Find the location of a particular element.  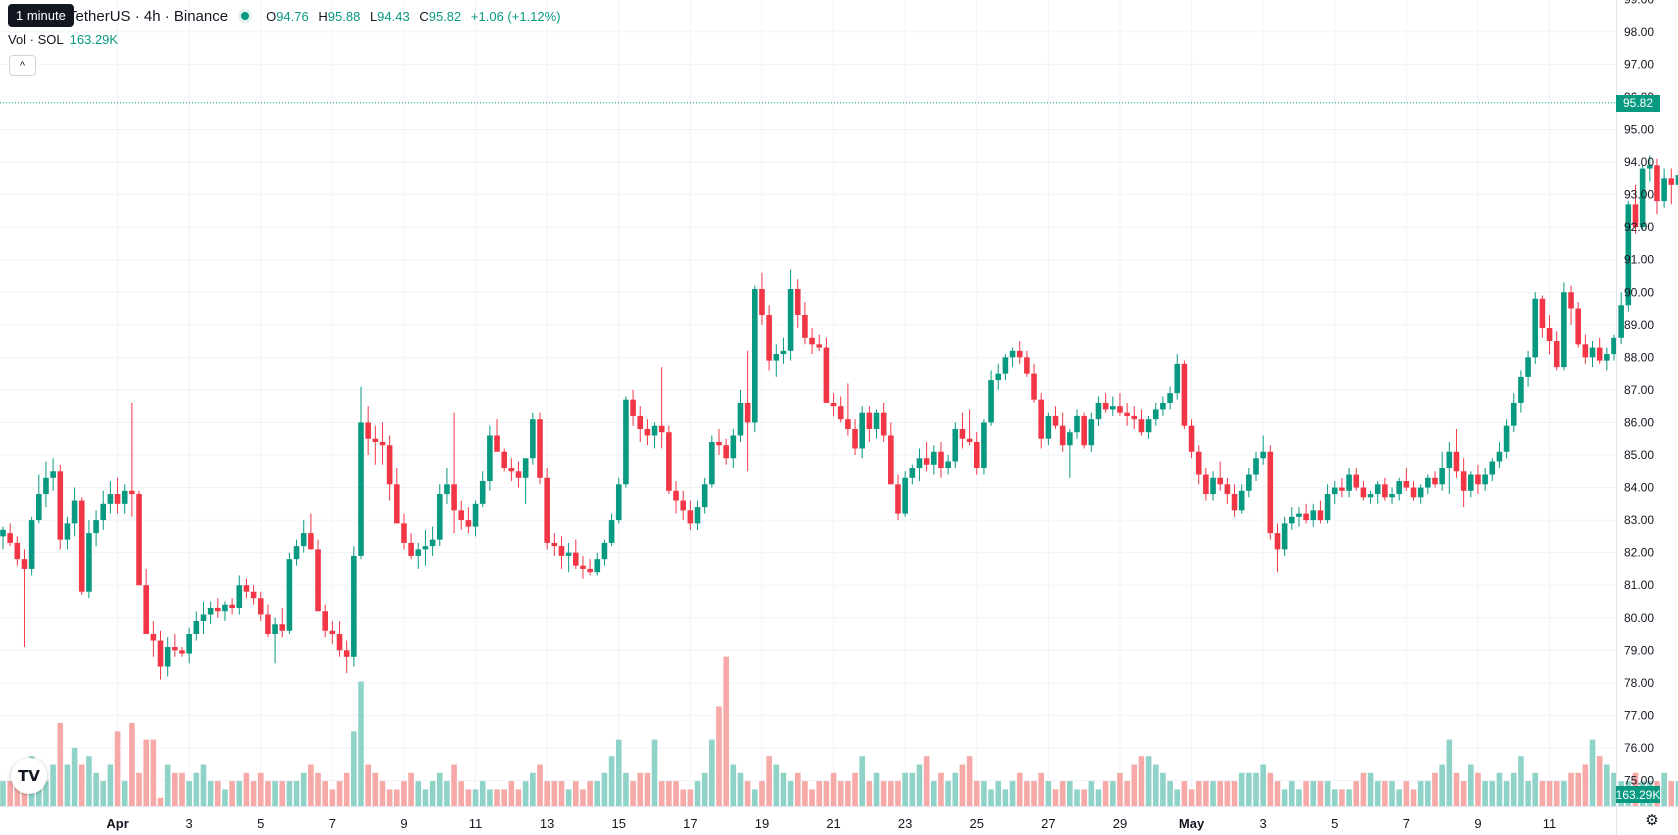

volume-legend: Vol · SOL 163.29K is located at coordinates (63, 39).